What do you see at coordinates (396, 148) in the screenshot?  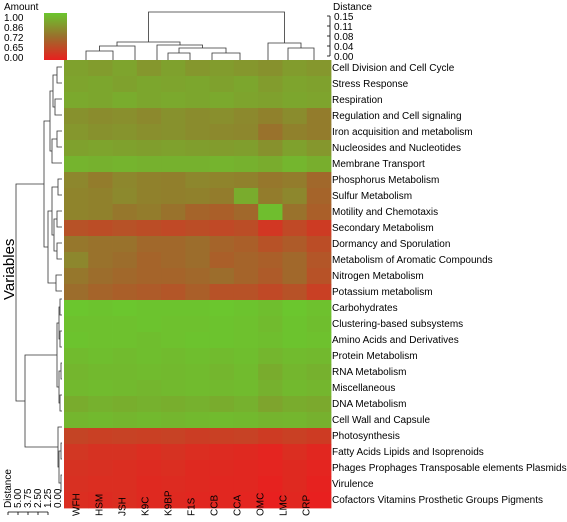 I see `row-label: Nucleosides and Nucleotides` at bounding box center [396, 148].